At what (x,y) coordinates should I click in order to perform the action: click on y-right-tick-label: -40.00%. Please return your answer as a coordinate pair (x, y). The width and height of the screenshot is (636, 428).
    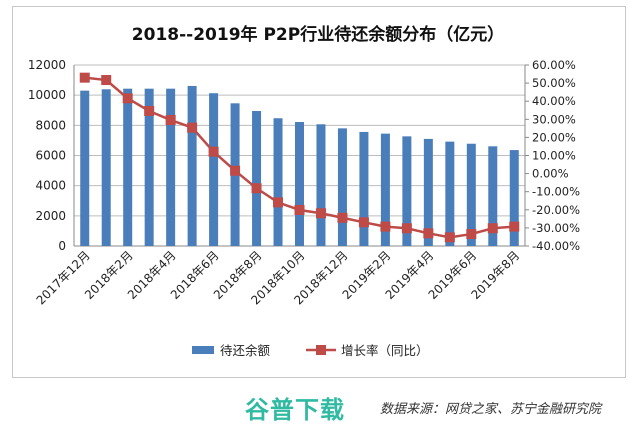
    Looking at the image, I should click on (556, 246).